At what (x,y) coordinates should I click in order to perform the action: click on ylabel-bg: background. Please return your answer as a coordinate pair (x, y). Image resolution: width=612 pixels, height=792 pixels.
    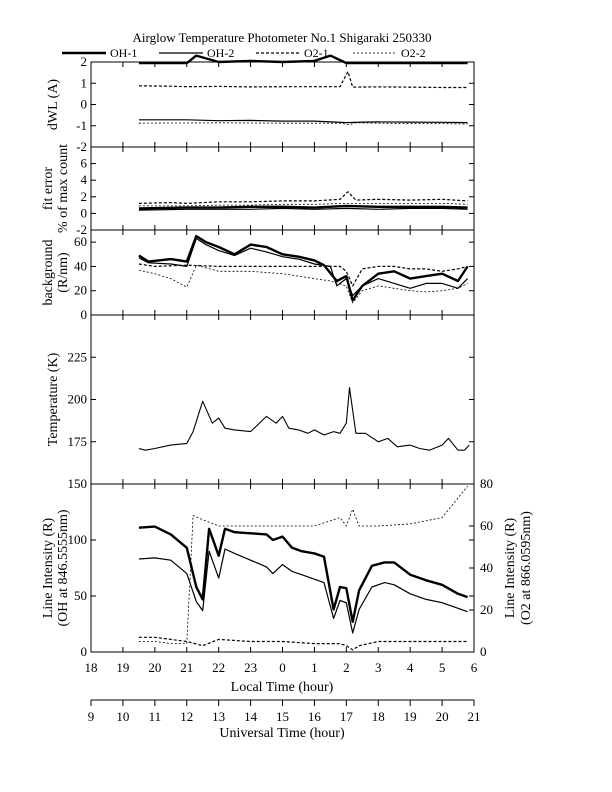
    Looking at the image, I should click on (48, 272).